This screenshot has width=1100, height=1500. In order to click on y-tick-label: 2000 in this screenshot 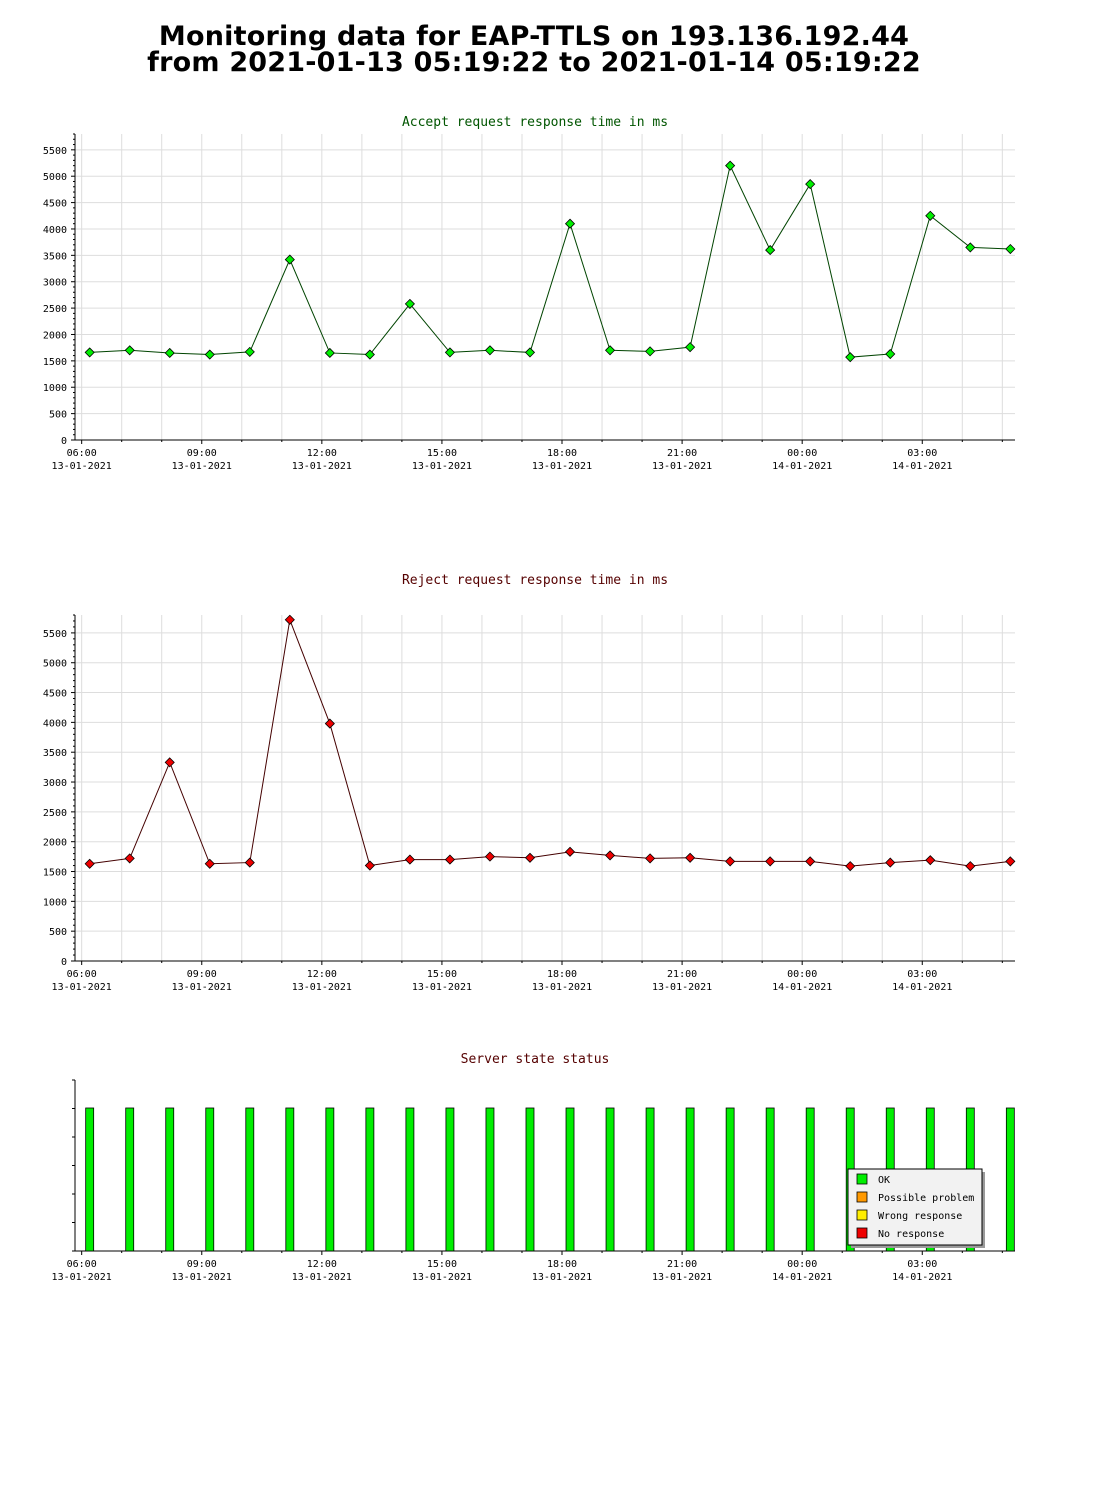, I will do `click(55, 335)`.